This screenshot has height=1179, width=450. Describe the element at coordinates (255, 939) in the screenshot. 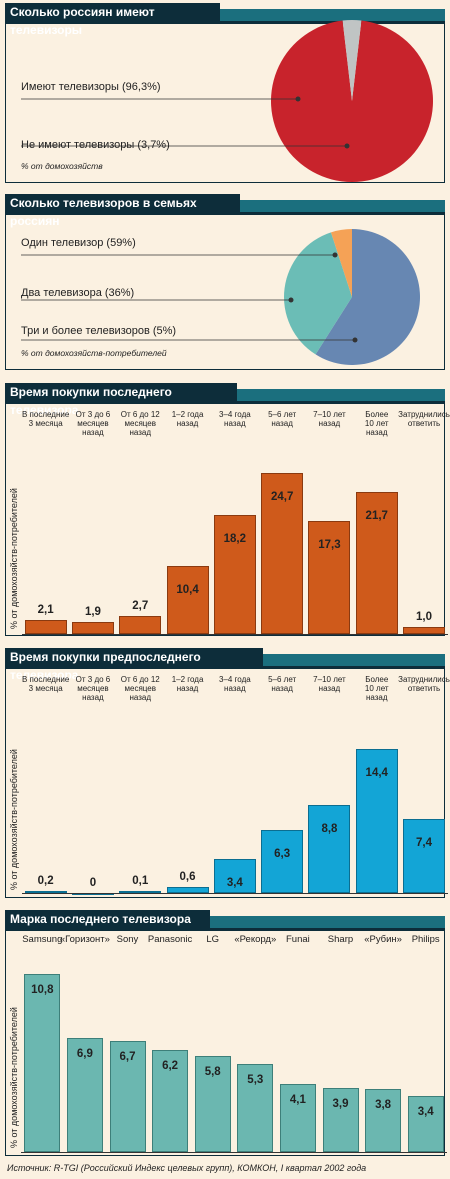

I see `category-label-5: «Рекорд»` at that location.